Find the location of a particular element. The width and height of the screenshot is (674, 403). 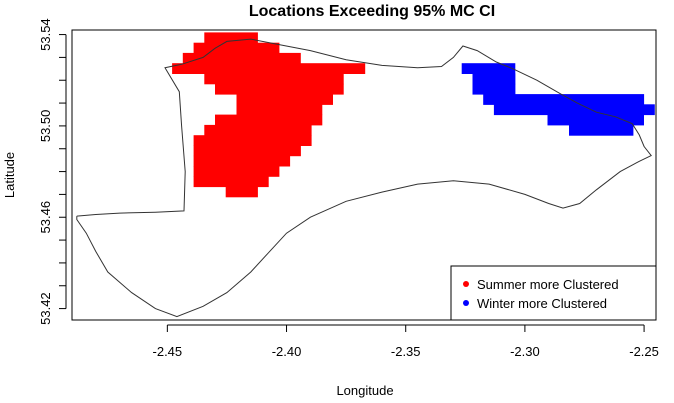

x-tick-label: -2.30 is located at coordinates (525, 351).